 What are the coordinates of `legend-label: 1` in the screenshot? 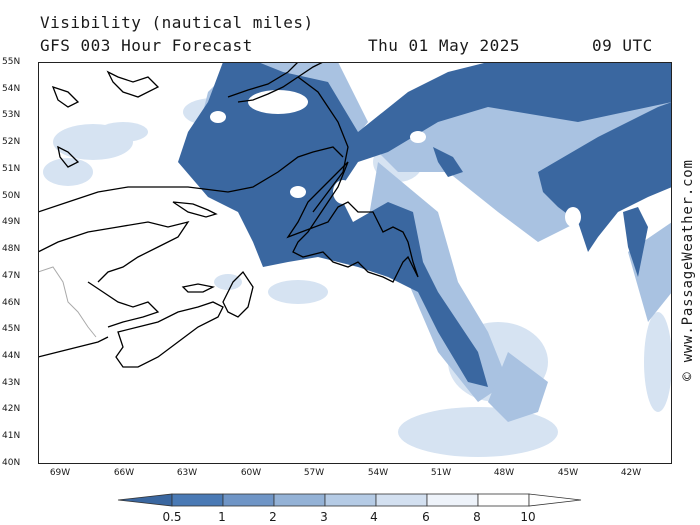 It's located at (222, 517).